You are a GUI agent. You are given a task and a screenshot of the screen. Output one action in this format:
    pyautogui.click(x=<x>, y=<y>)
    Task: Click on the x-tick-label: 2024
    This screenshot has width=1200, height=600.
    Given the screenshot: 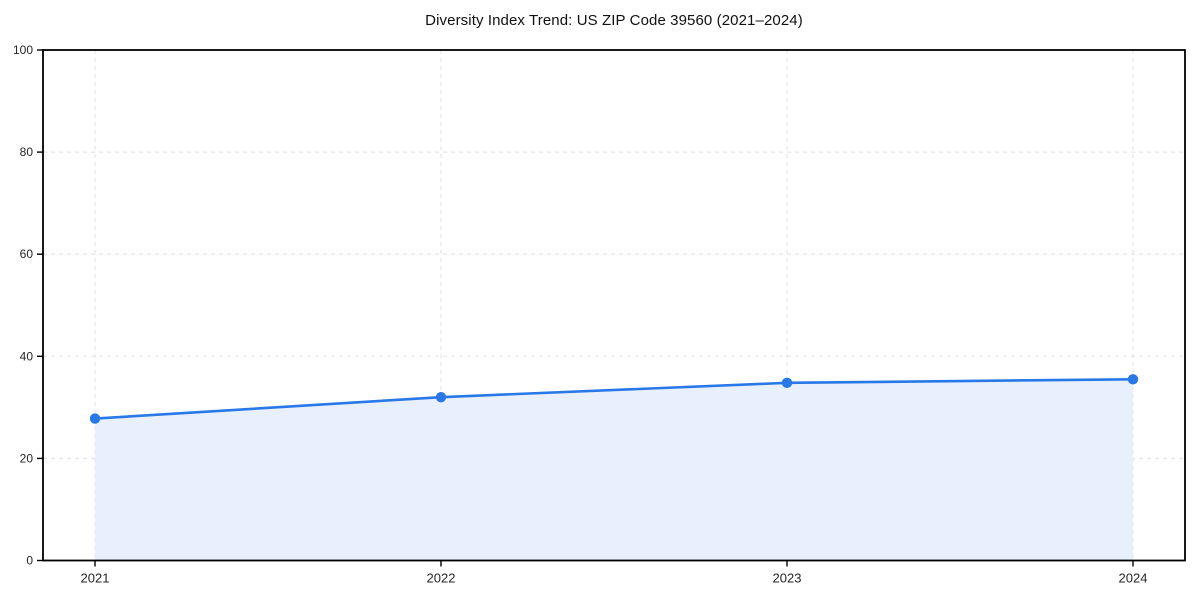 What is the action you would take?
    pyautogui.click(x=1133, y=578)
    